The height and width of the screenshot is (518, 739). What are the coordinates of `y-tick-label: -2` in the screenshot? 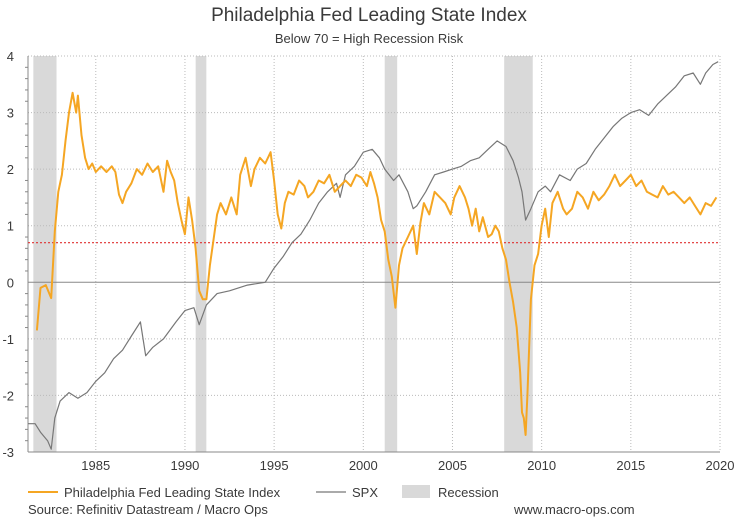 It's located at (8, 395).